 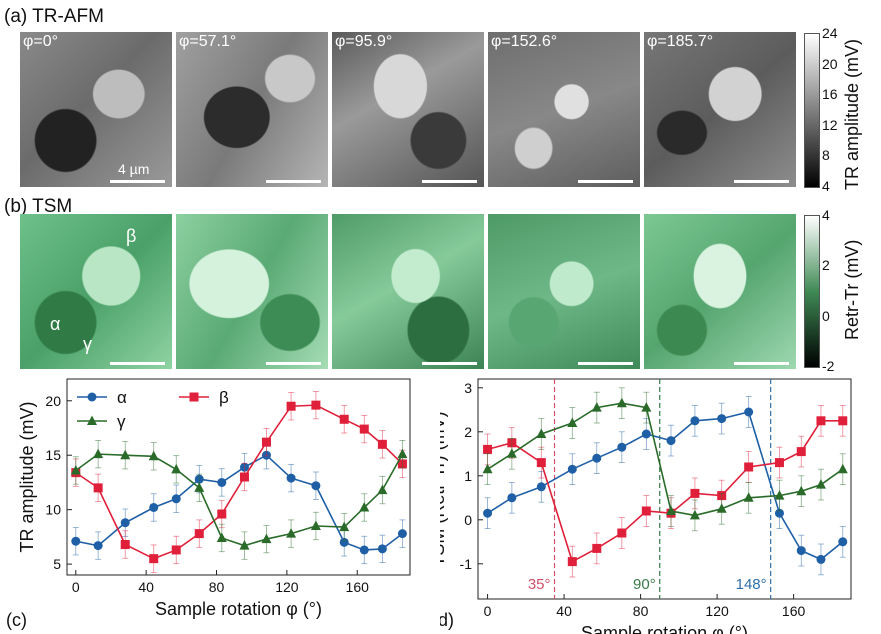 I want to click on phi-angle-label: φ=95.9°, so click(x=364, y=41).